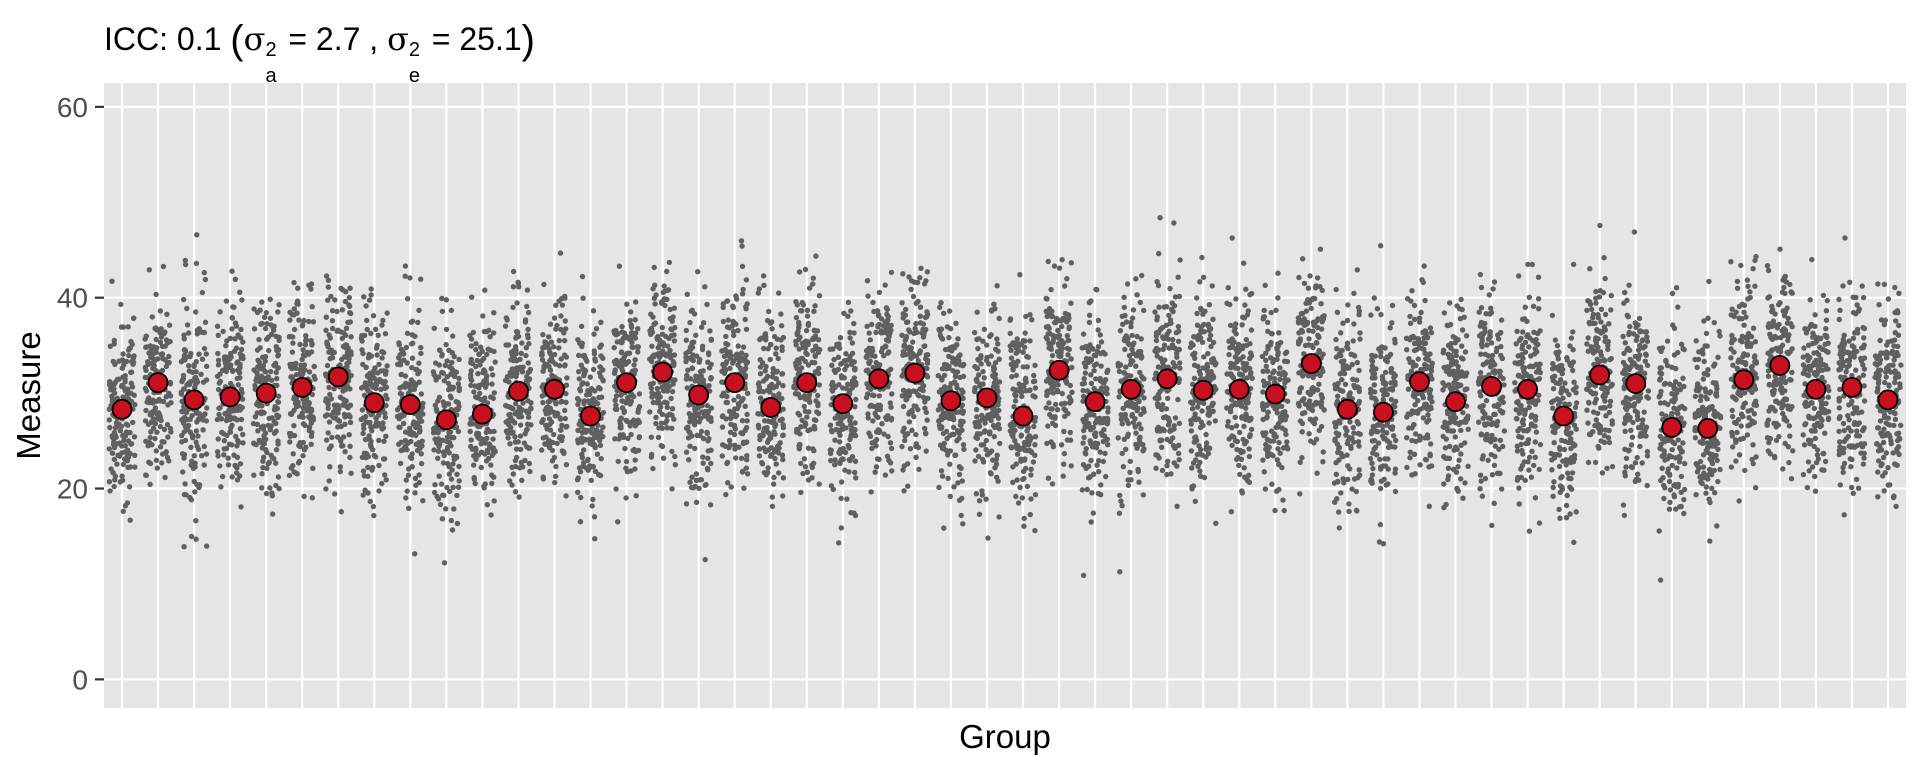 The image size is (1920, 768). What do you see at coordinates (414, 76) in the screenshot?
I see `sigma-e-subscript: e` at bounding box center [414, 76].